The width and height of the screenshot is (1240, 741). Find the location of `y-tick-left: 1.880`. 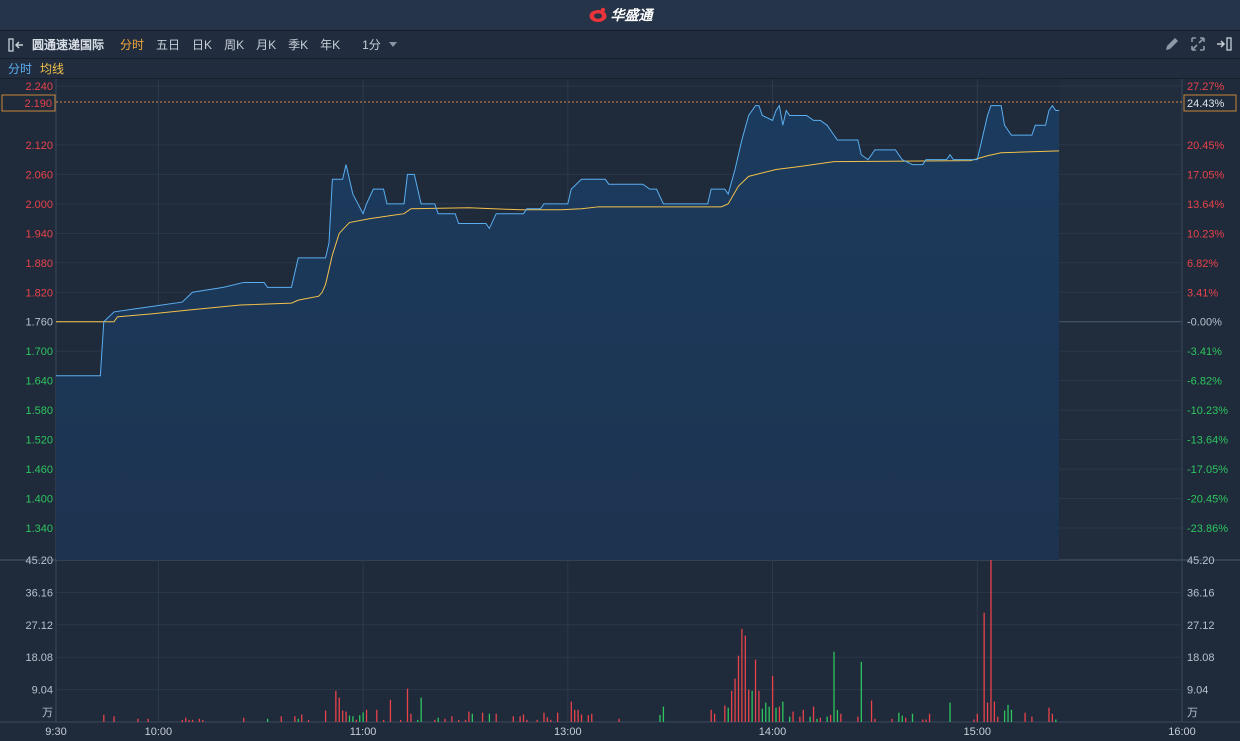

y-tick-left: 1.880 is located at coordinates (39, 264).